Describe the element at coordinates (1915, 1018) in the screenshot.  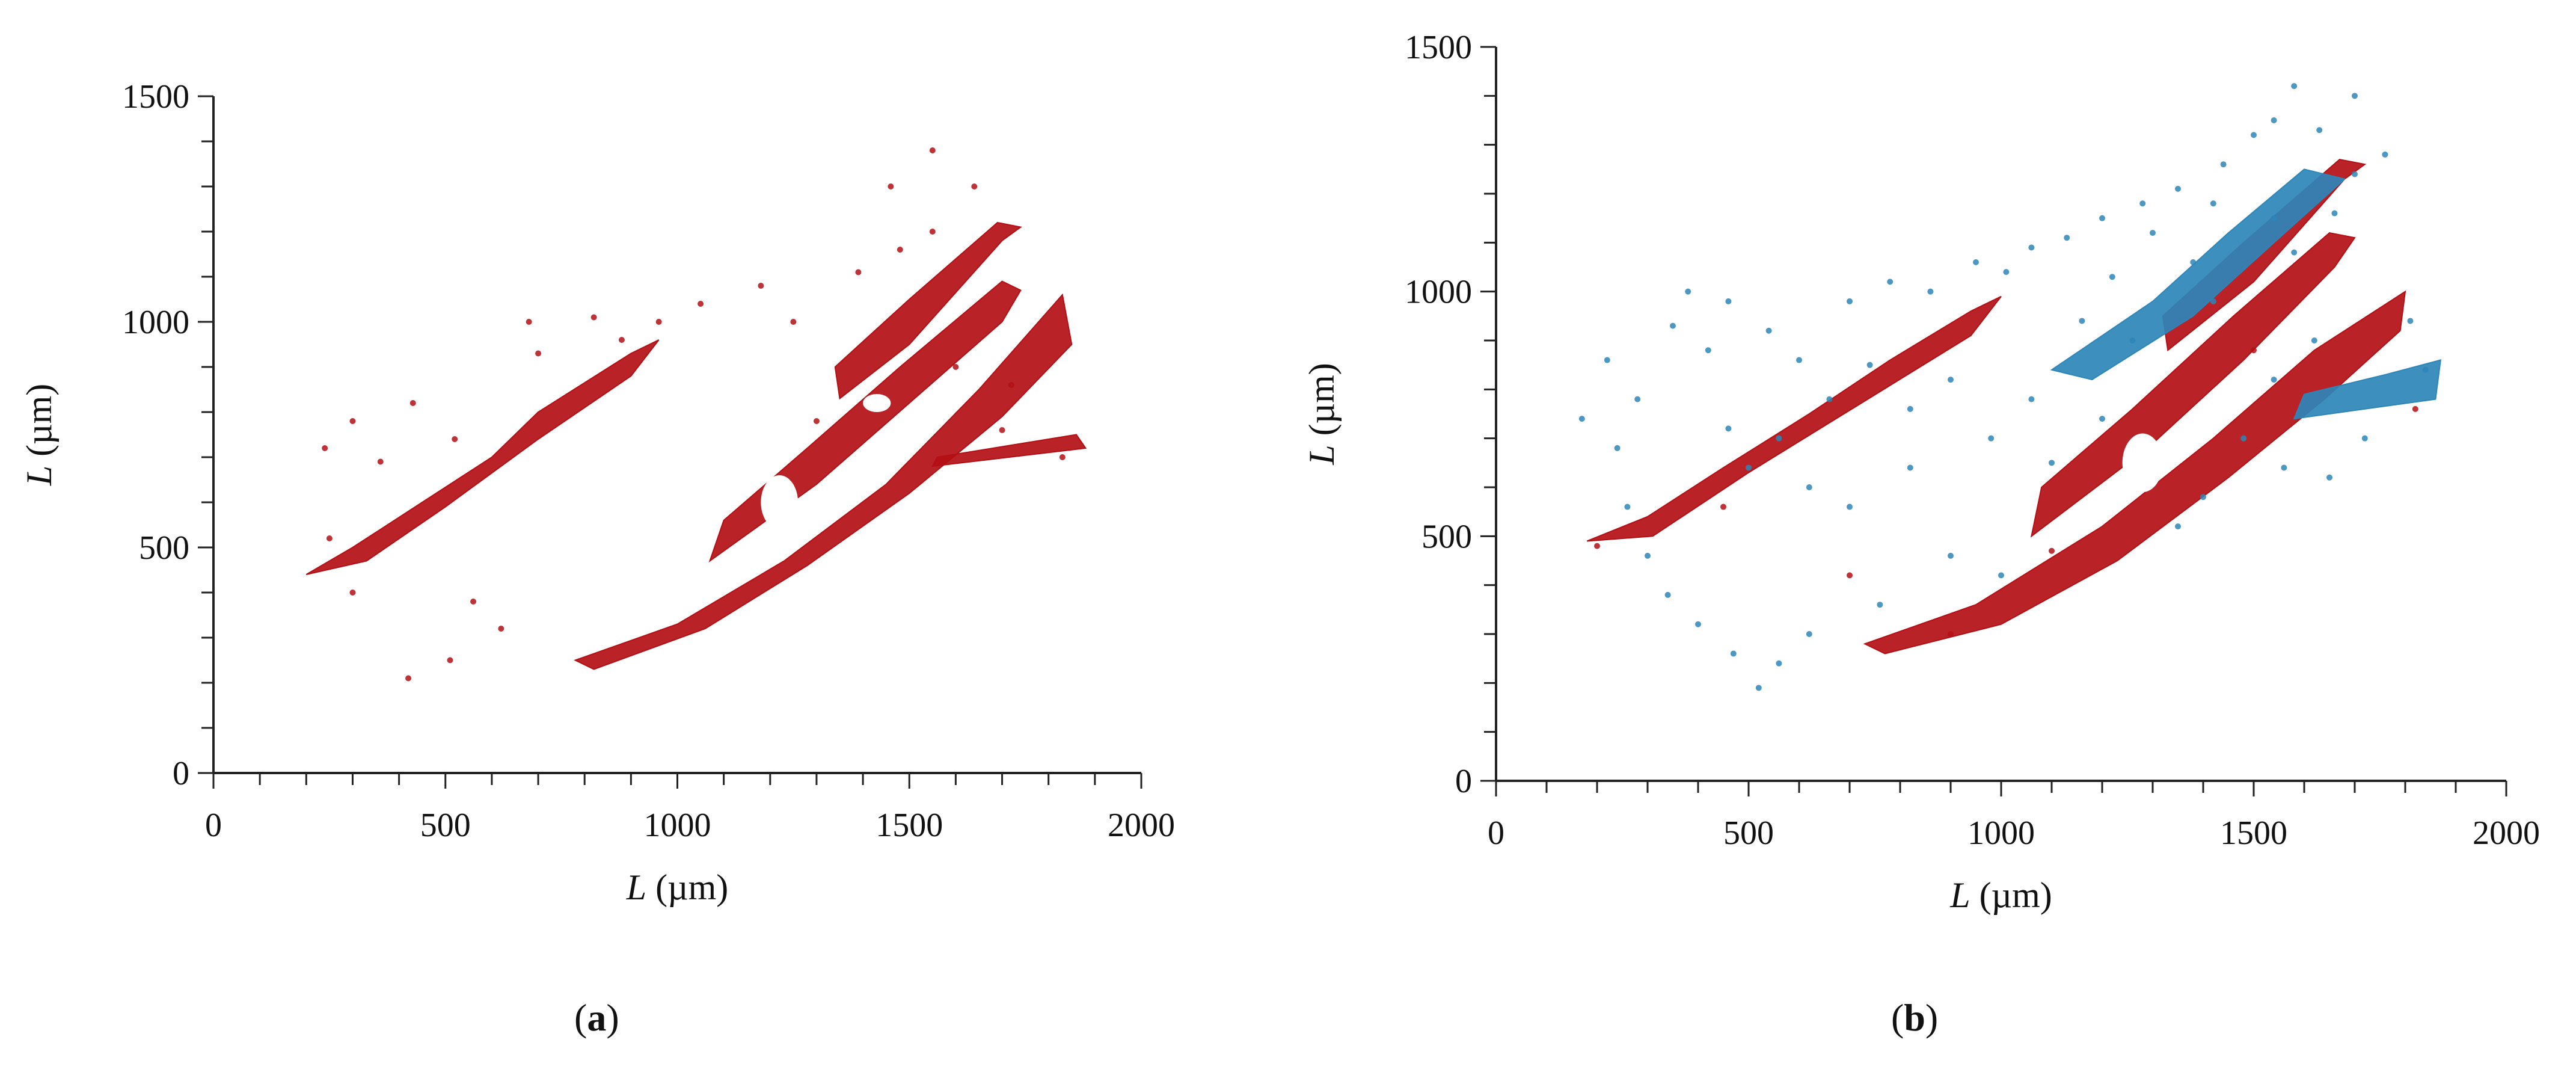
I see `panel-label-b: (b)` at that location.